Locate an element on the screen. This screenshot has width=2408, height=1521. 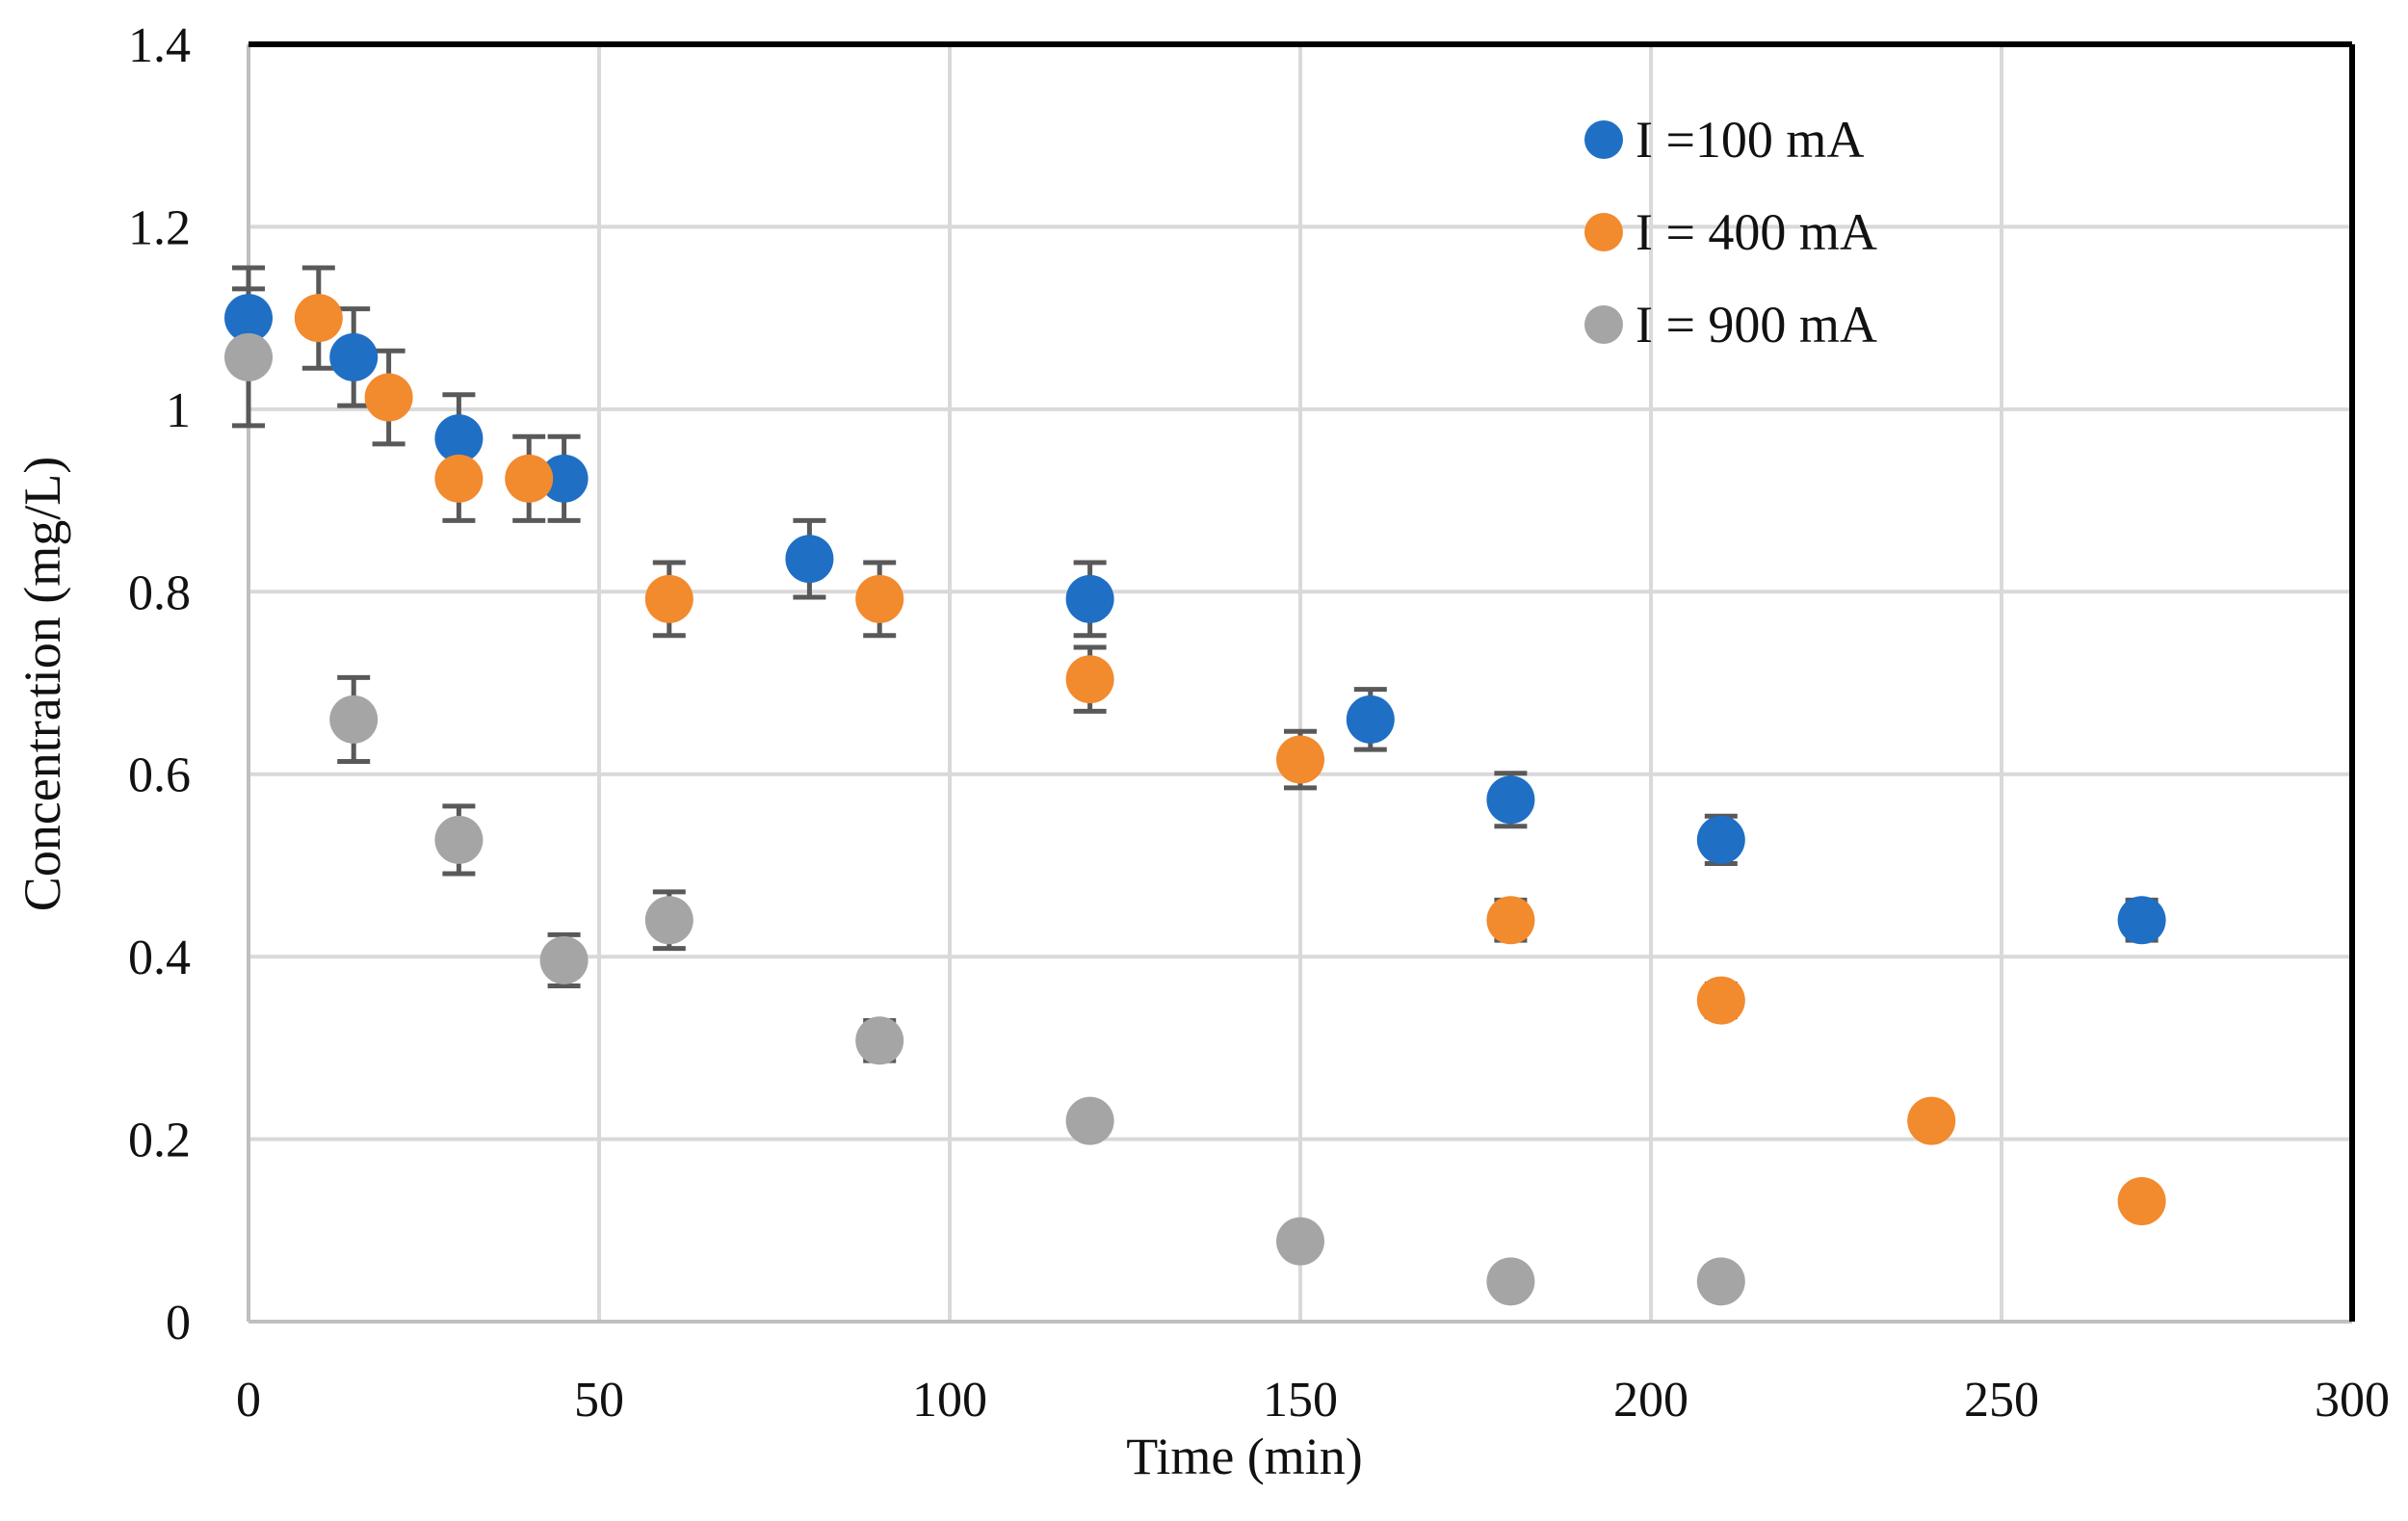
x-axis-title: Time (min) is located at coordinates (1244, 1456).